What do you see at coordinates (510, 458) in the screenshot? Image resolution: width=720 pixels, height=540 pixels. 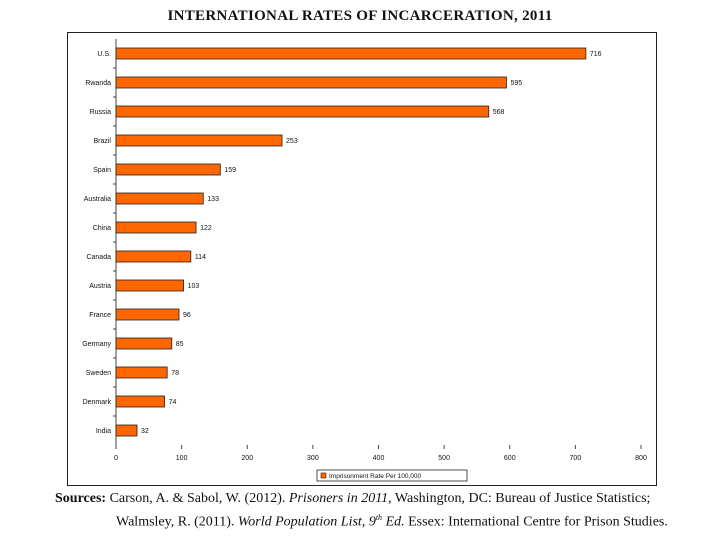 I see `x-tick-label: 600` at bounding box center [510, 458].